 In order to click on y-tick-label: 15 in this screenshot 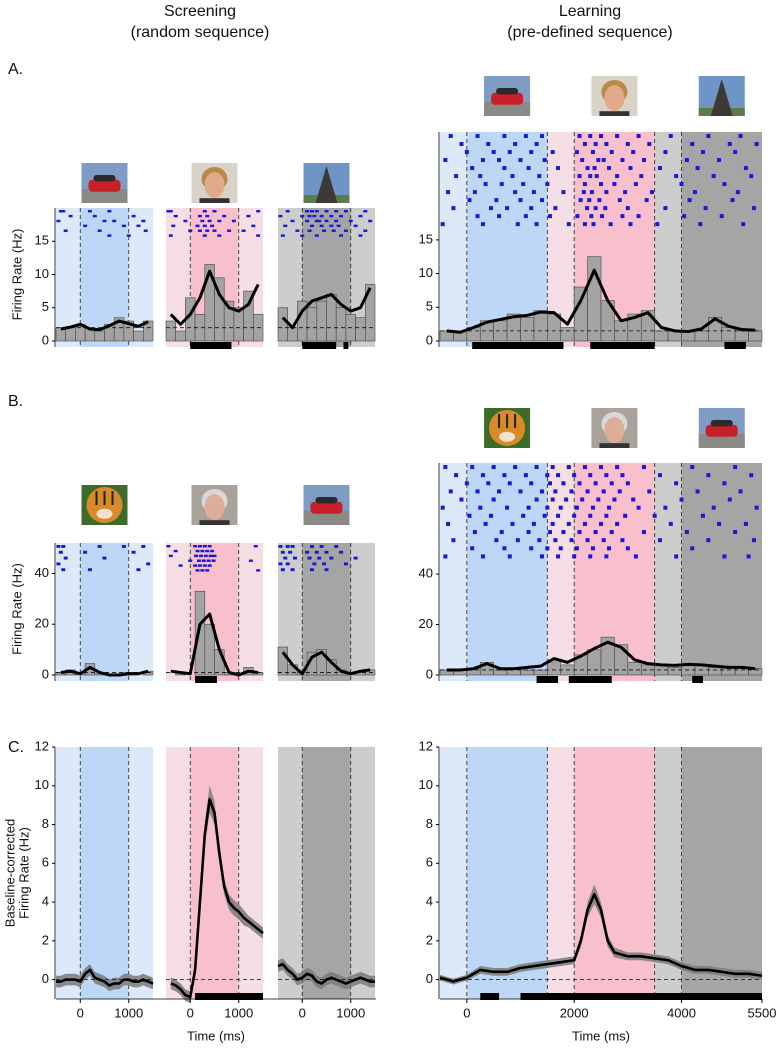, I will do `click(42, 240)`.